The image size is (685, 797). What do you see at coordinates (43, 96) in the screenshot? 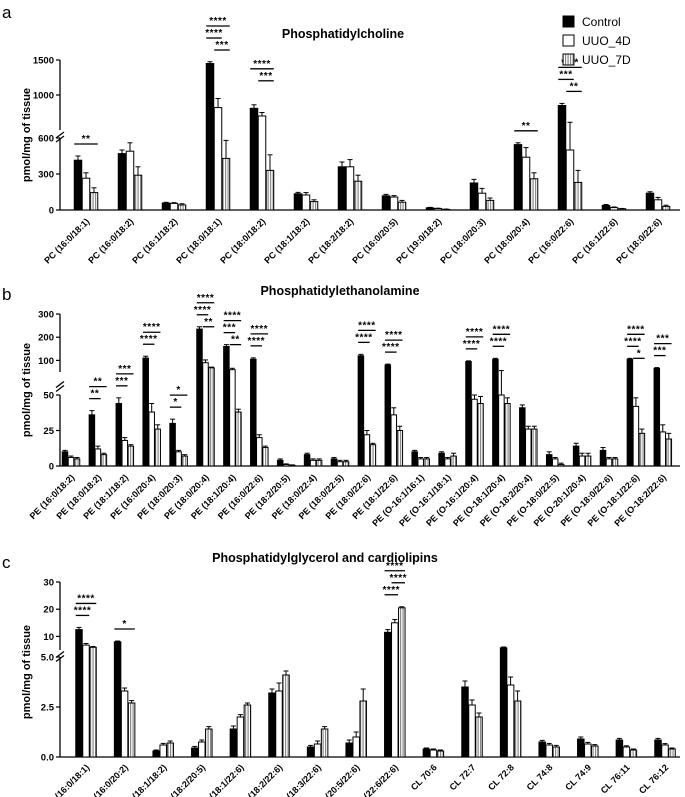
I see `y-tick-label: 1000` at bounding box center [43, 96].